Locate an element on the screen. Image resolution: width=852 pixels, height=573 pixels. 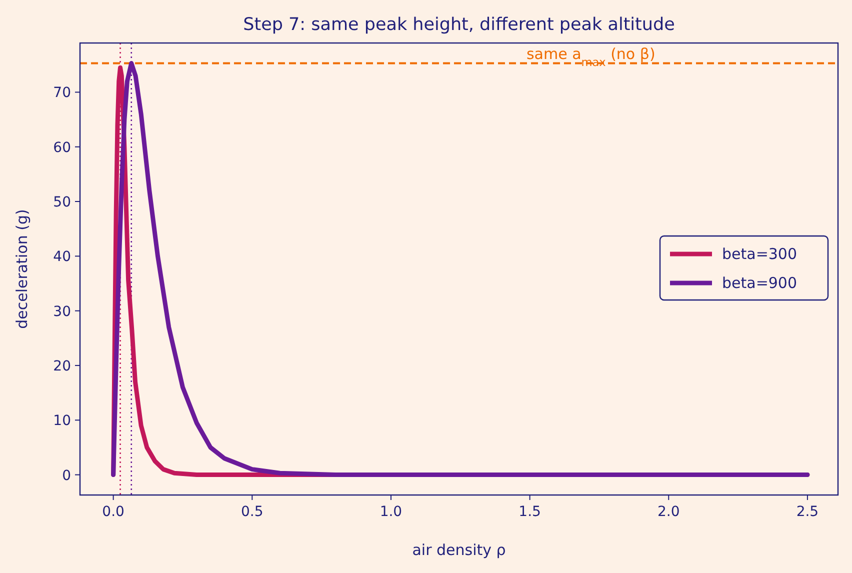
y-tick-label: 20 is located at coordinates (62, 366).